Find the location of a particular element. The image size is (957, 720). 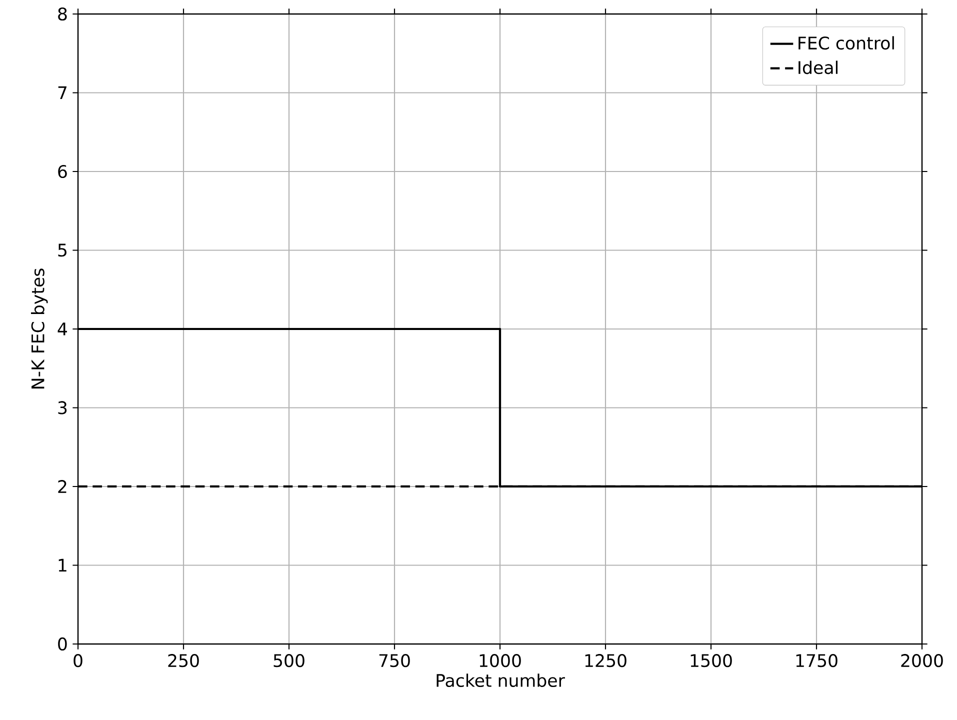

y-axis-title: N-K FEC bytes is located at coordinates (39, 328).